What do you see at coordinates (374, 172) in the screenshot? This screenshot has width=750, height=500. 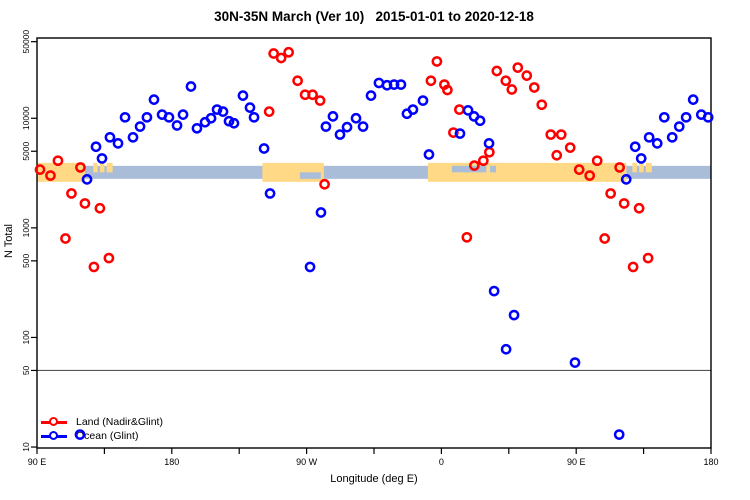 I see `ocean-strip` at bounding box center [374, 172].